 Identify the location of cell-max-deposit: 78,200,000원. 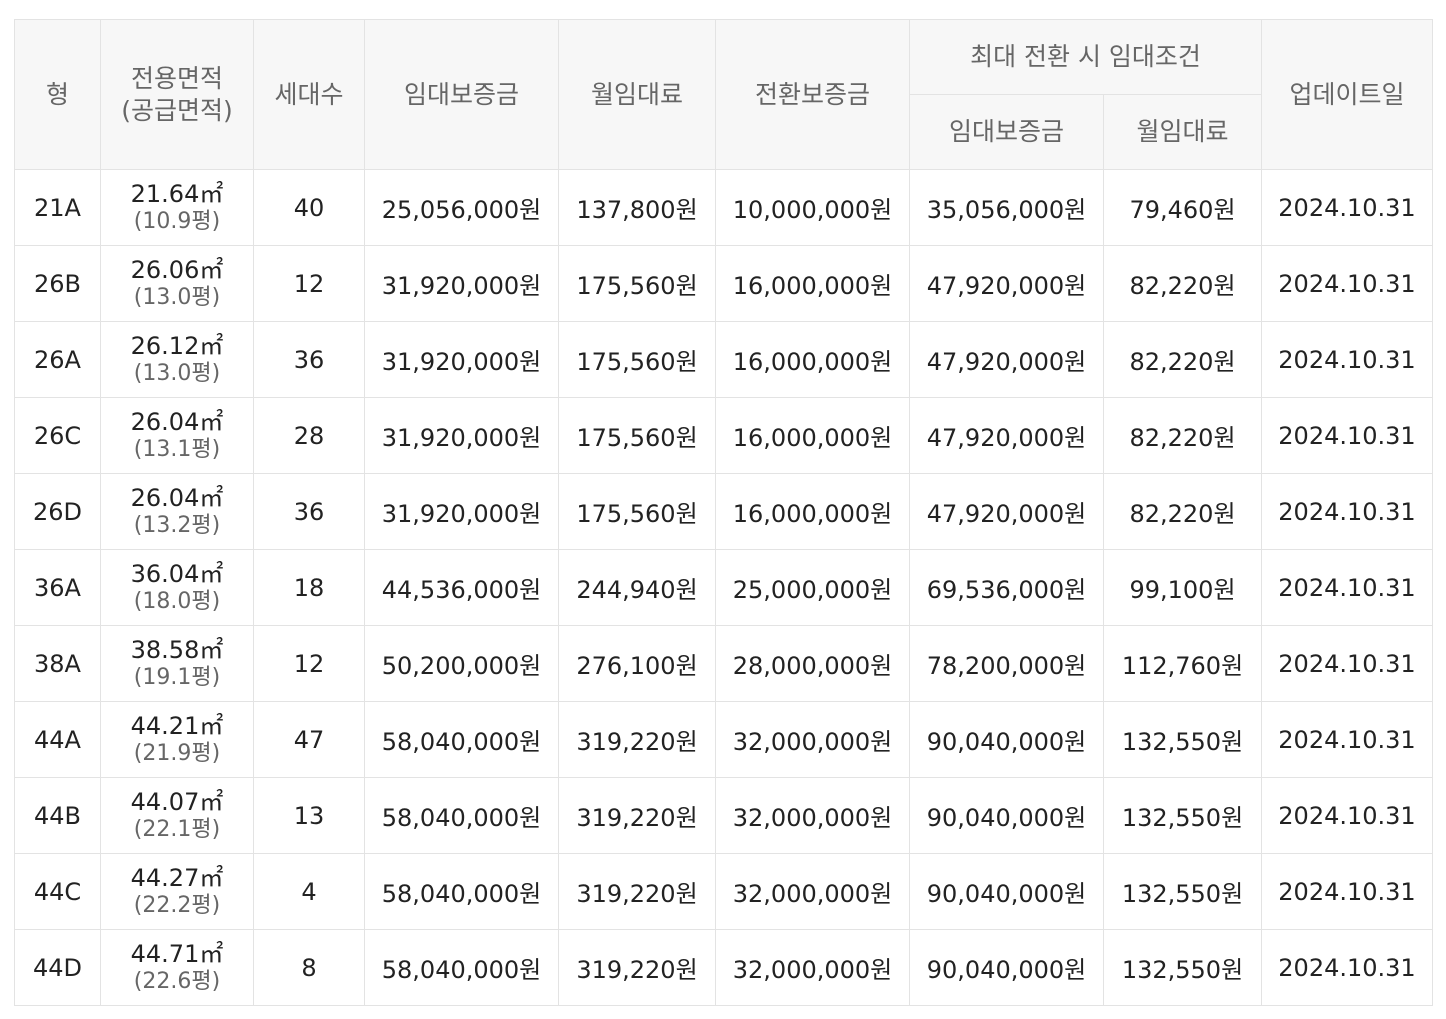
(1006, 663).